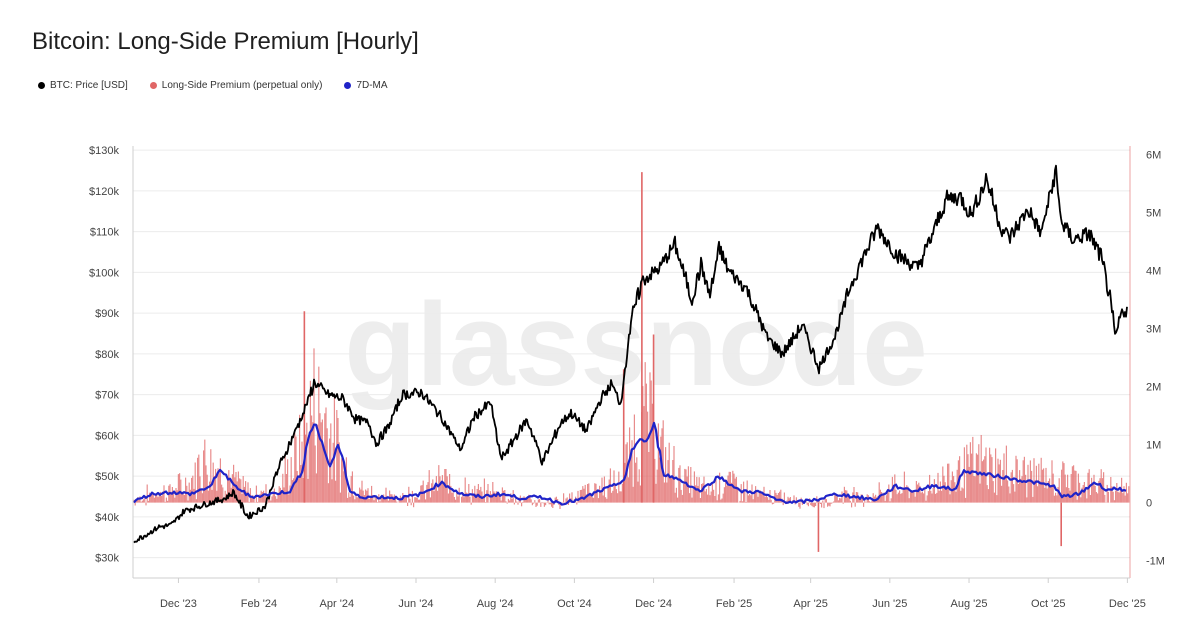 Image resolution: width=1200 pixels, height=635 pixels. I want to click on y-left-tick-label: $70k, so click(107, 396).